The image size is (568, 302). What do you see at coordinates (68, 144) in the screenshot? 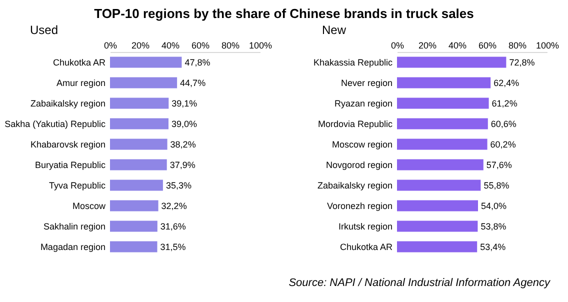
I see `y-tick-label: Khabarovsk region` at bounding box center [68, 144].